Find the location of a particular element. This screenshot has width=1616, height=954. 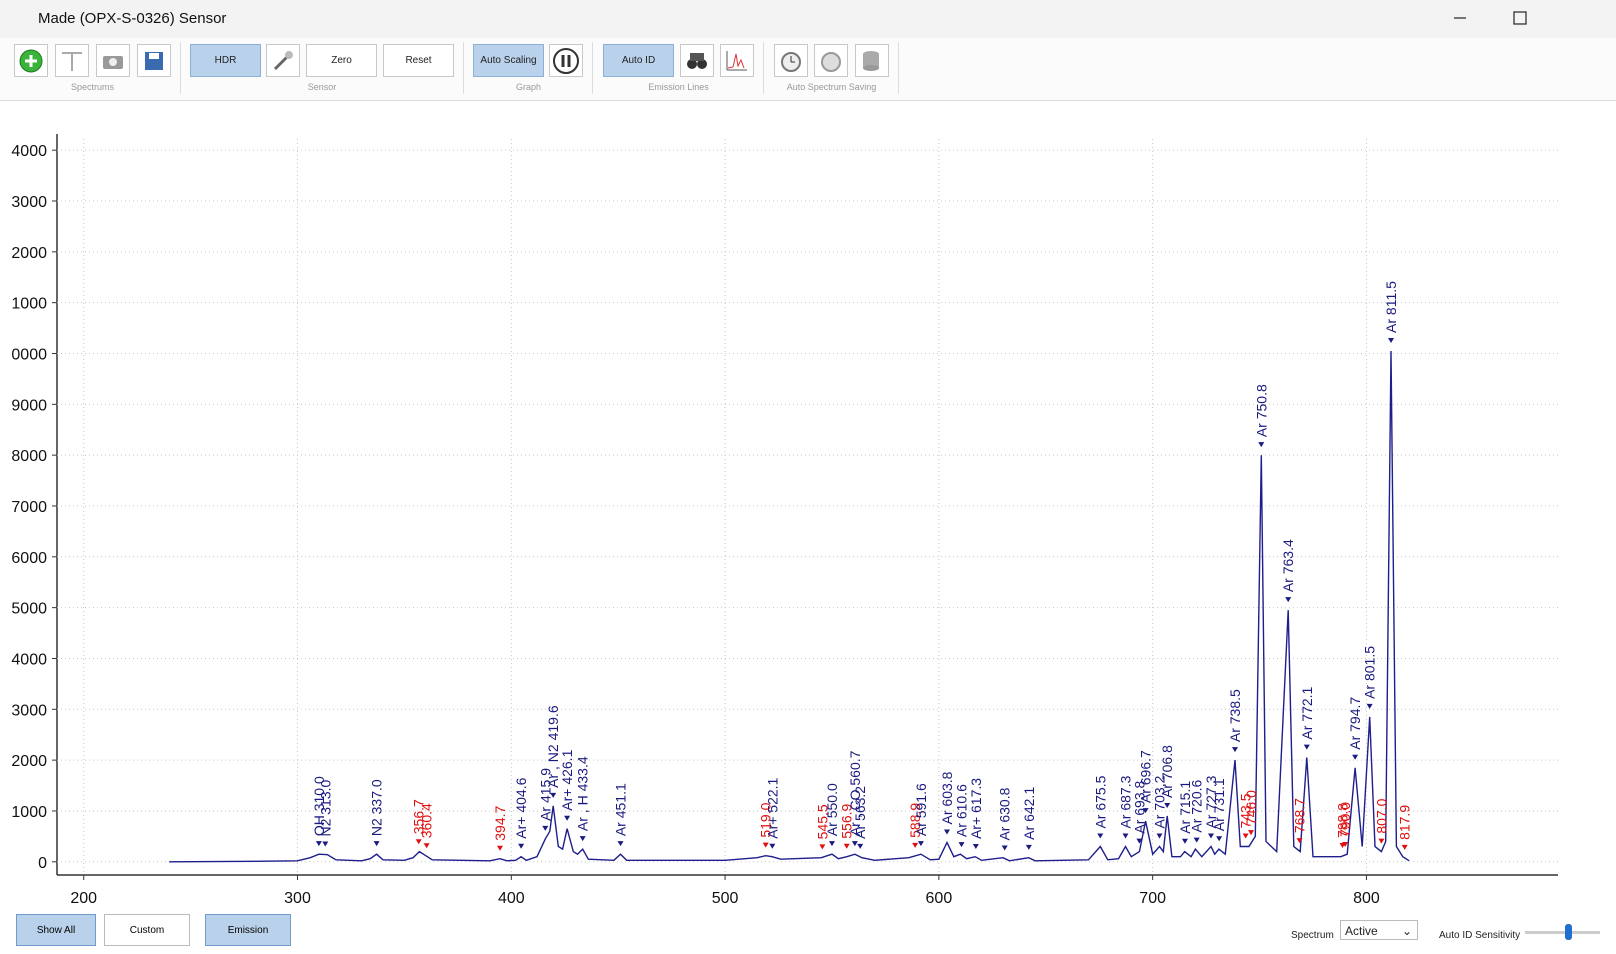

pause-button is located at coordinates (566, 60).